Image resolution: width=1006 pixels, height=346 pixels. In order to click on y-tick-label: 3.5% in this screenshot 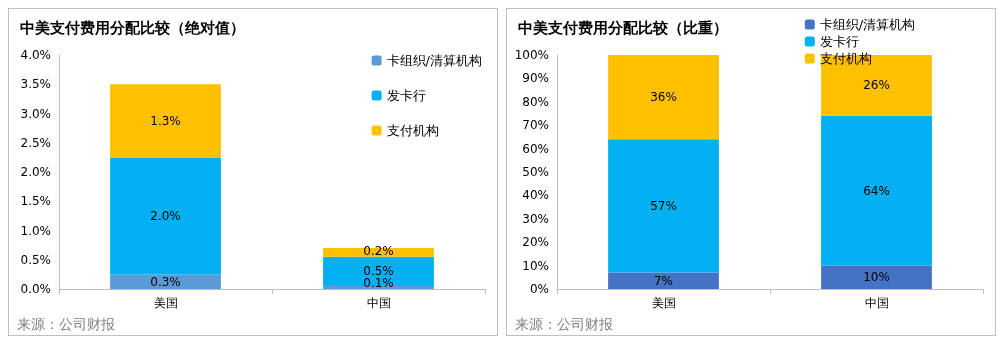, I will do `click(35, 84)`.